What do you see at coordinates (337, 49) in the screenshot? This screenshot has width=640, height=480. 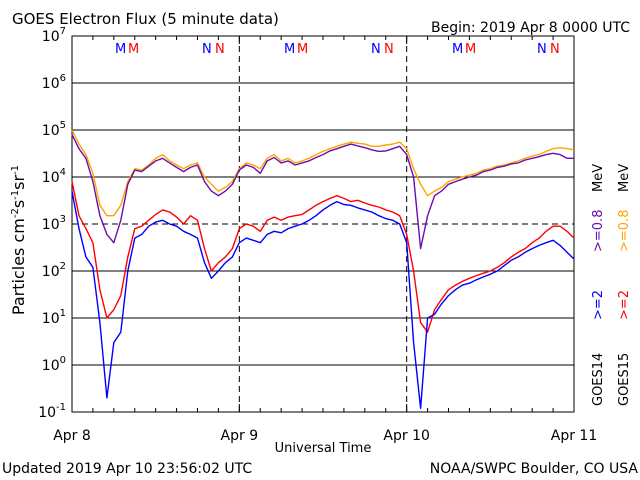 I see `event-markers: M M N N M M N N M M N N` at bounding box center [337, 49].